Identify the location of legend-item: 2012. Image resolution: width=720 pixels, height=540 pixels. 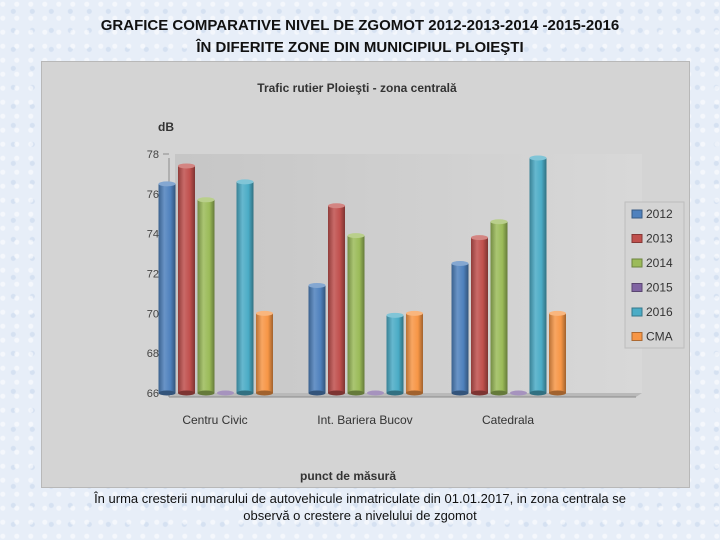
(652, 214).